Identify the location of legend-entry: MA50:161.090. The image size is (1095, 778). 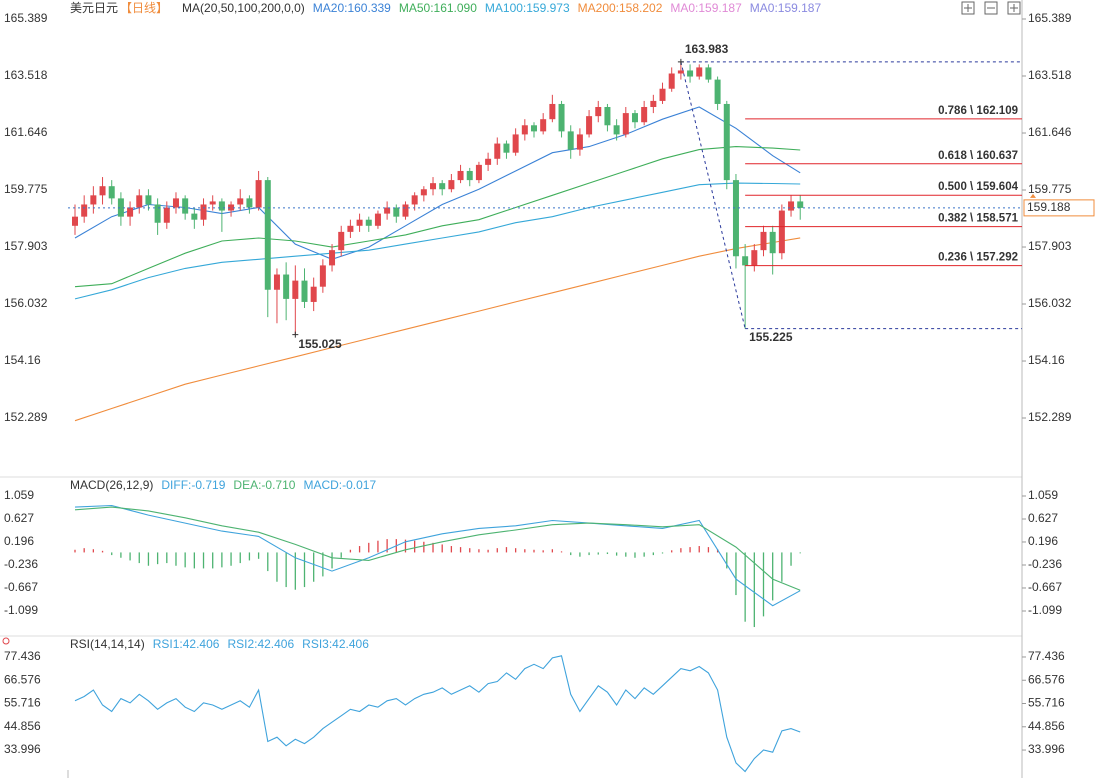
(438, 8).